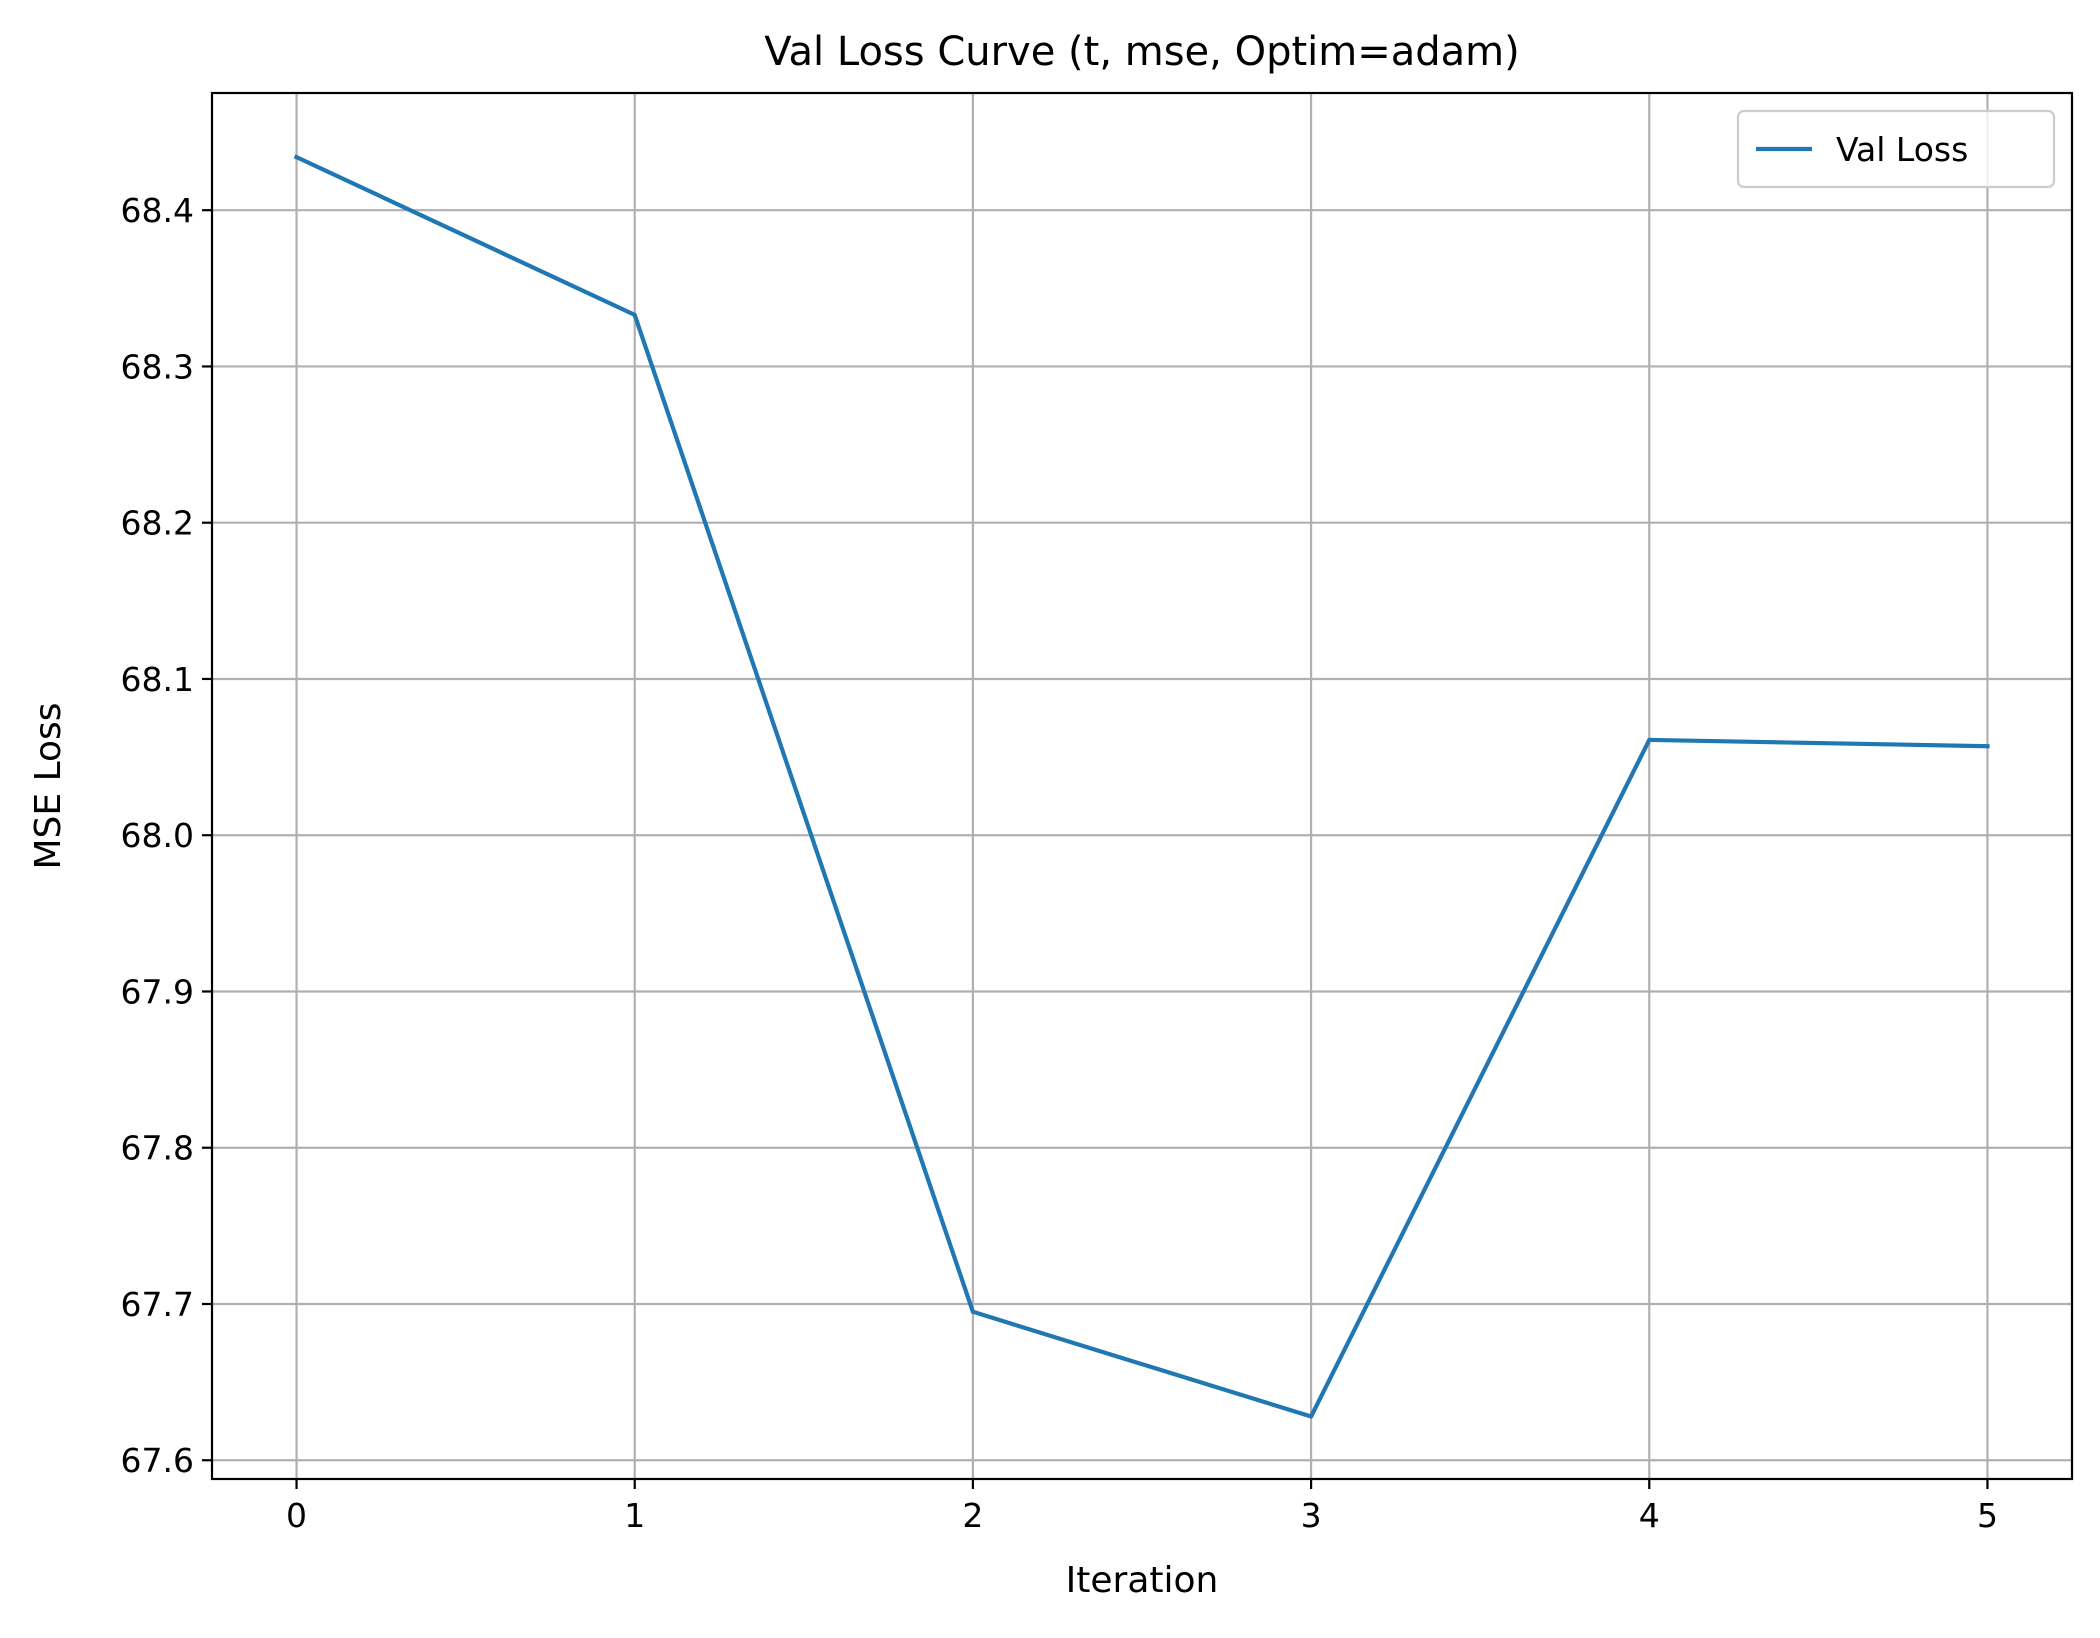 This screenshot has width=2100, height=1638. What do you see at coordinates (1987, 1515) in the screenshot?
I see `x-tick-label: 5` at bounding box center [1987, 1515].